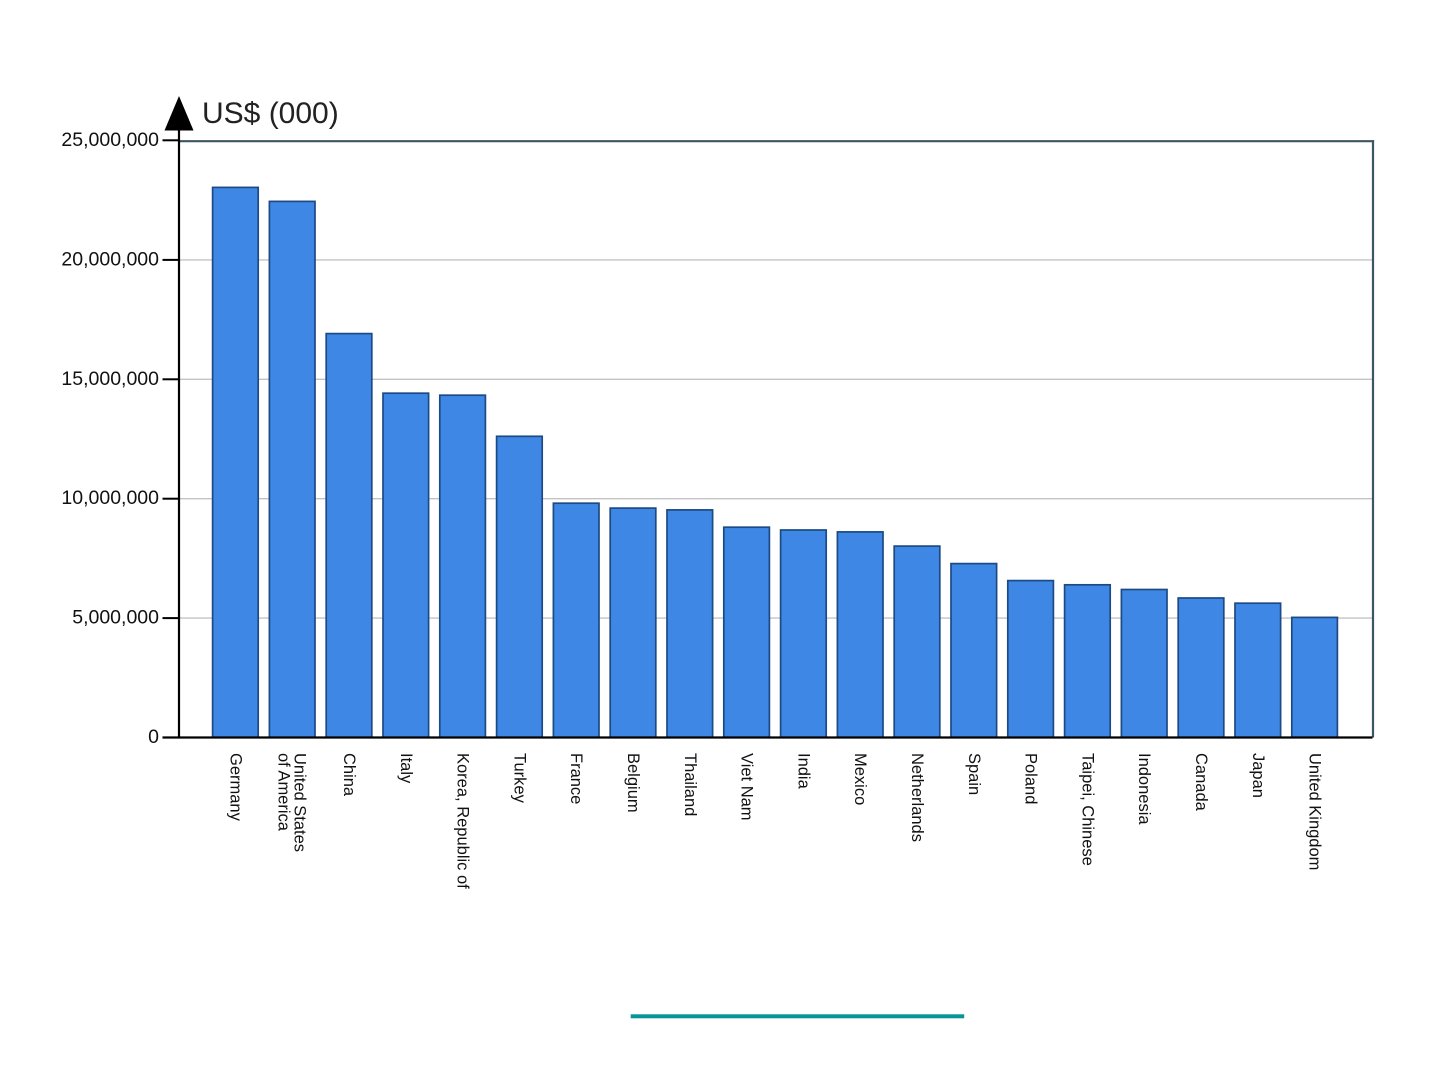 Image resolution: width=1440 pixels, height=1080 pixels. What do you see at coordinates (463, 821) in the screenshot?
I see `svg-text: Korea, Republic of` at bounding box center [463, 821].